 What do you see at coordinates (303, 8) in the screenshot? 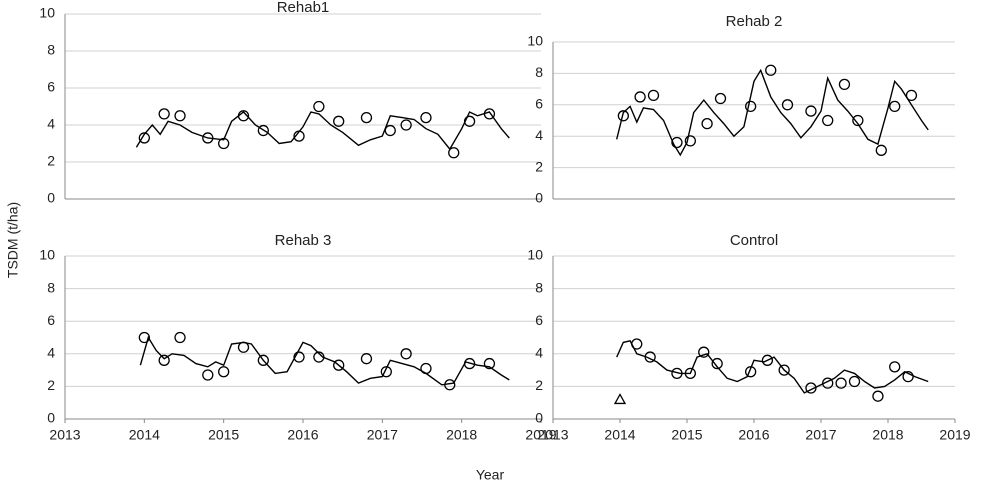
I see `panel-title: Rehab1` at bounding box center [303, 8].